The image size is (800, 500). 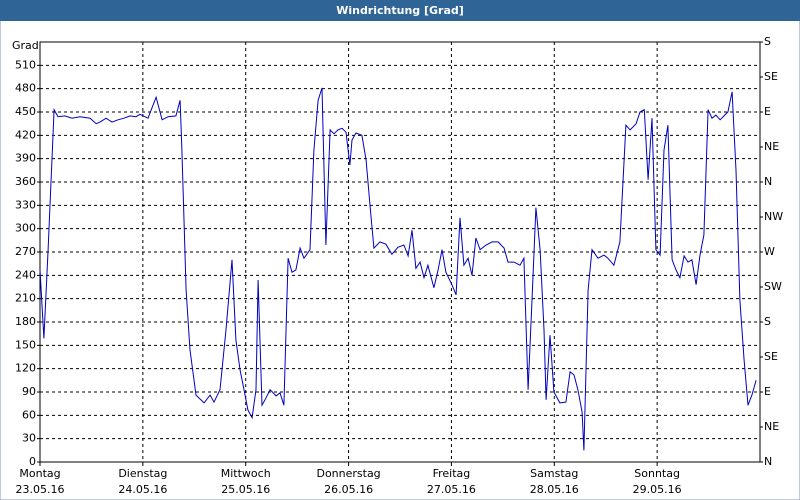 I want to click on y-tick-label: 420, so click(x=25, y=134).